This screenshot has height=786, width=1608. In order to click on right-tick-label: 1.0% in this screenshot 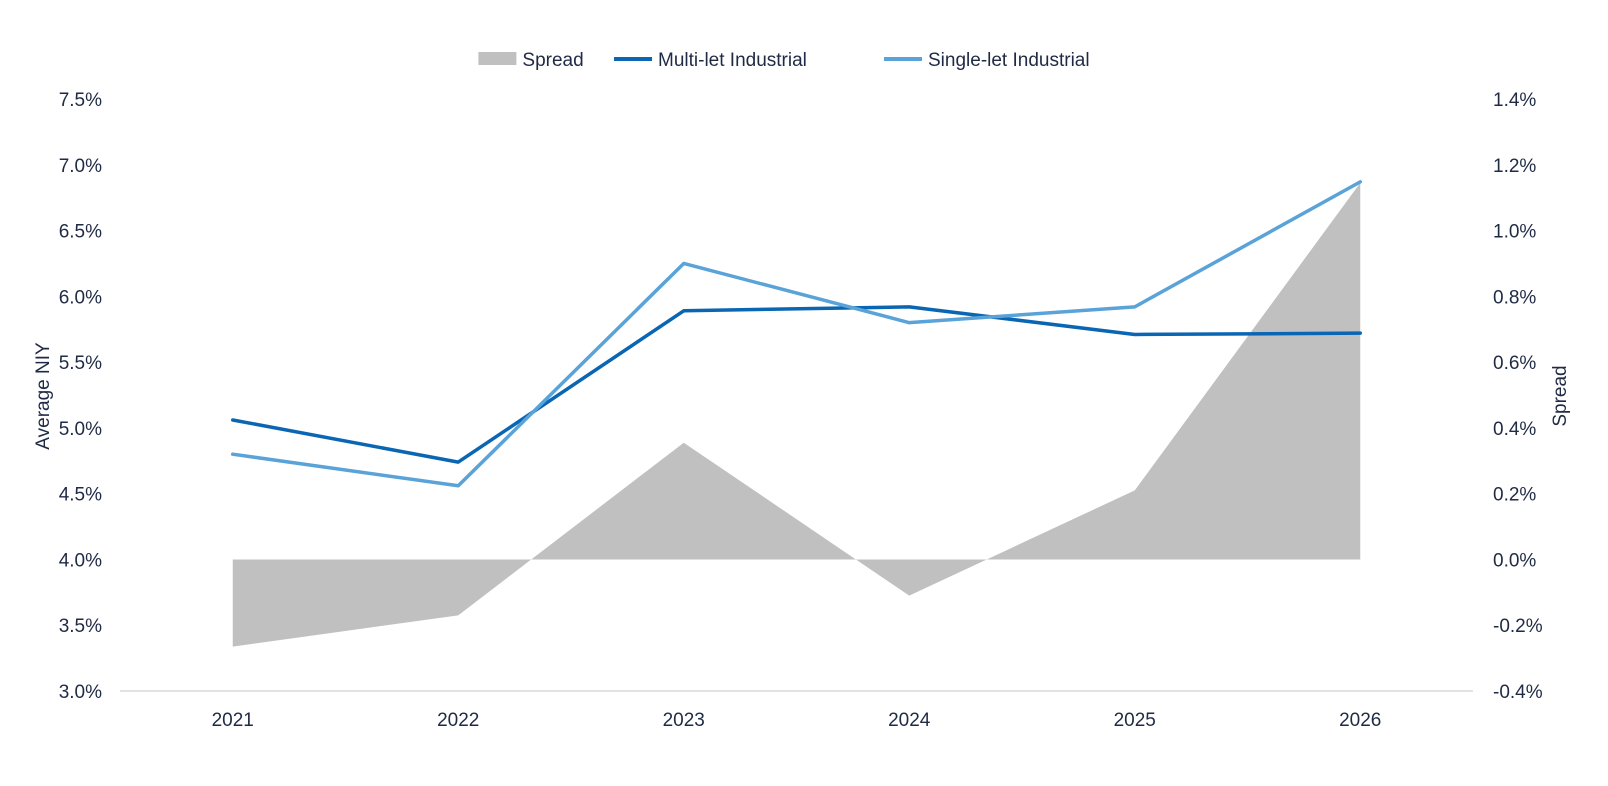, I will do `click(1514, 232)`.